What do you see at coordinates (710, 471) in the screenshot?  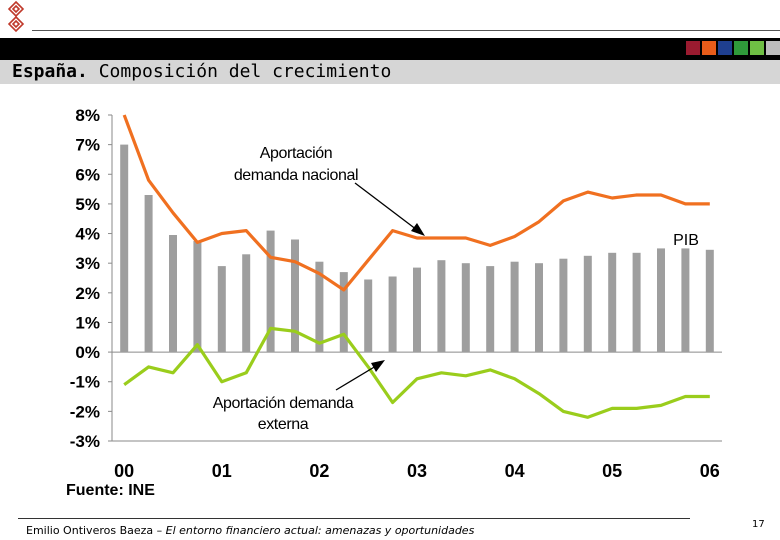 I see `x-tick-label-6: 06` at bounding box center [710, 471].